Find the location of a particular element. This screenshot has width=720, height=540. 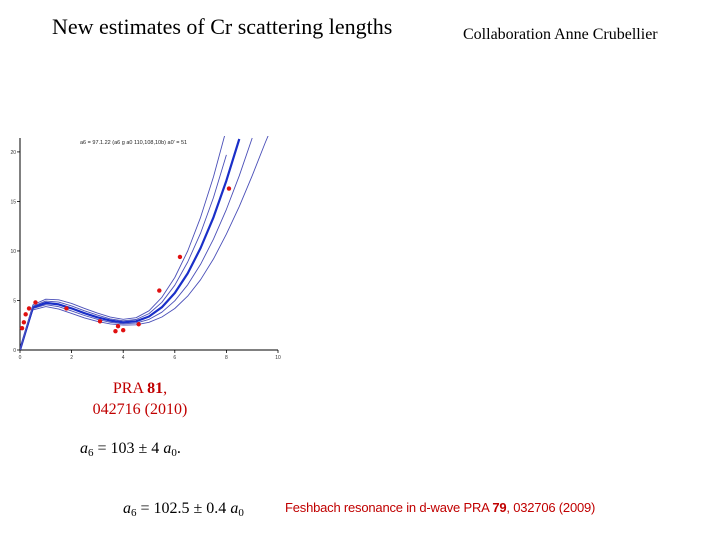

eq2-sub: 6 is located at coordinates (134, 513).